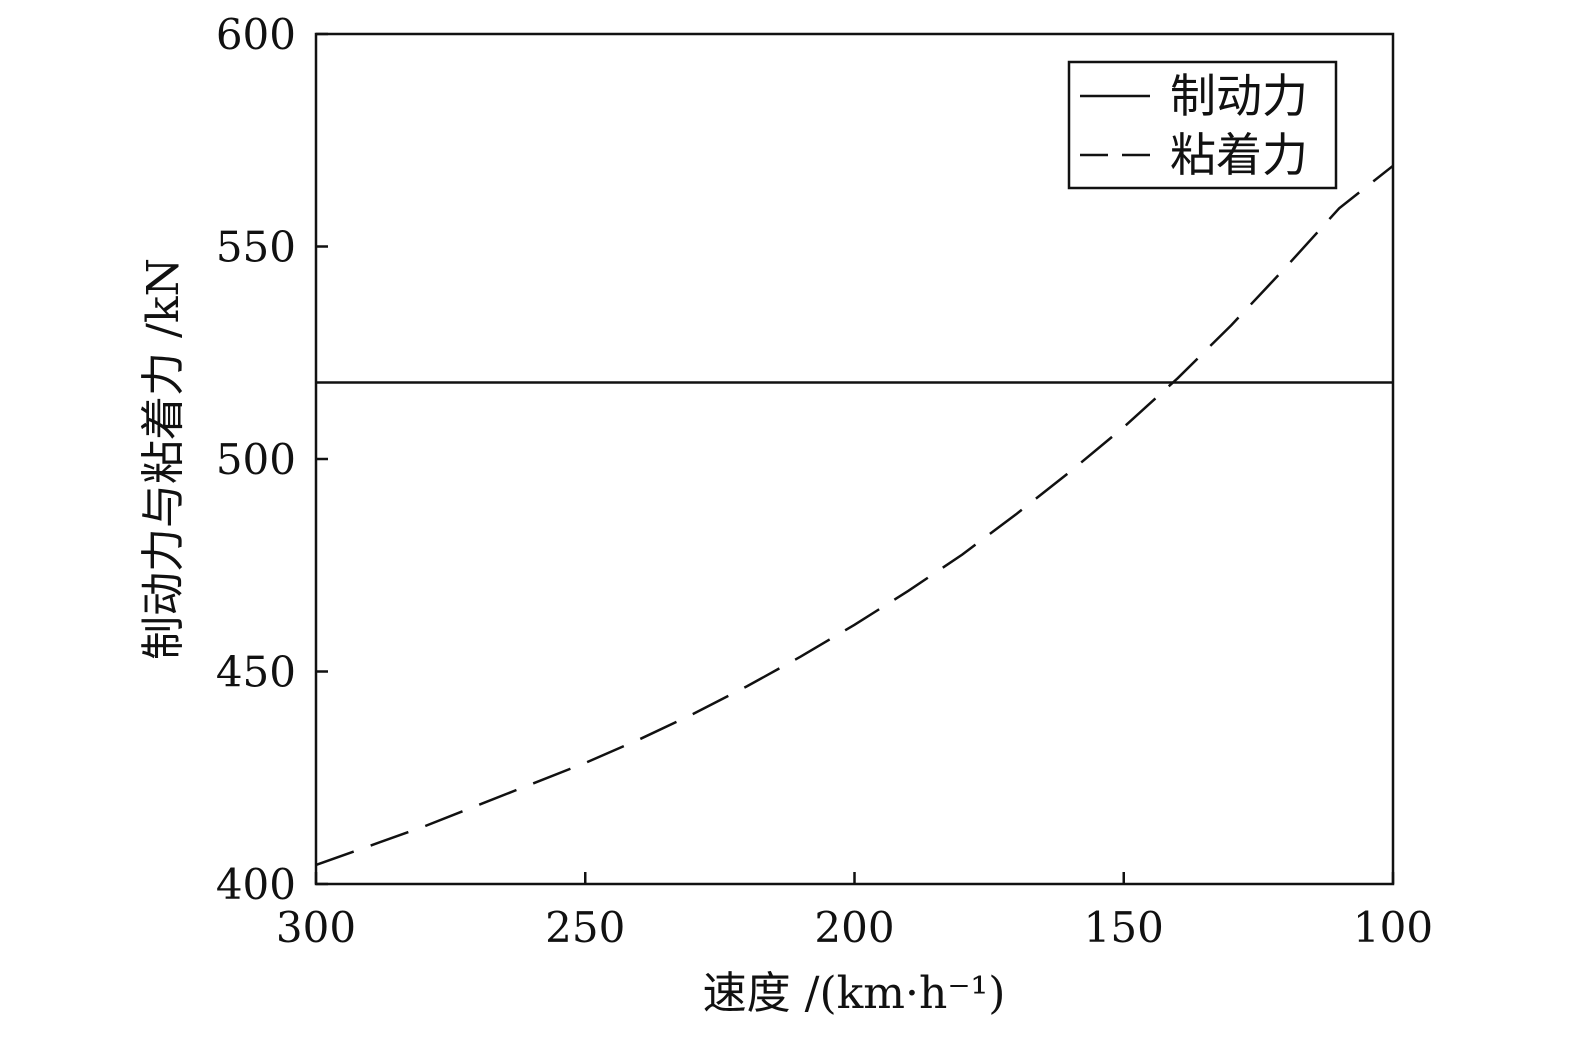 The width and height of the screenshot is (1575, 1037). Describe the element at coordinates (1239, 155) in the screenshot. I see `legend-label-adhesion-force: 粘着力` at that location.